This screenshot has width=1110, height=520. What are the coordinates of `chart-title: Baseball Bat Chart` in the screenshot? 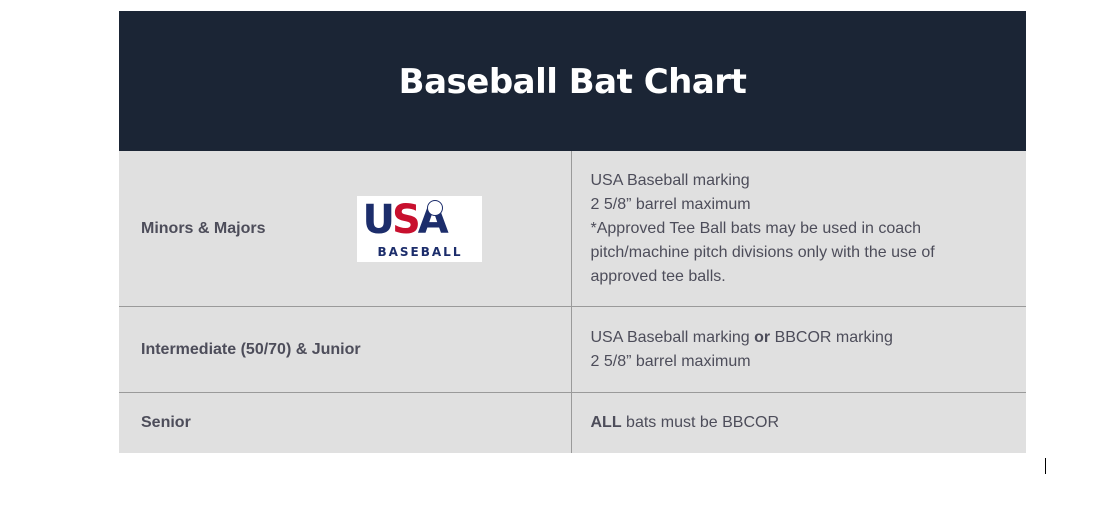 It's located at (572, 82).